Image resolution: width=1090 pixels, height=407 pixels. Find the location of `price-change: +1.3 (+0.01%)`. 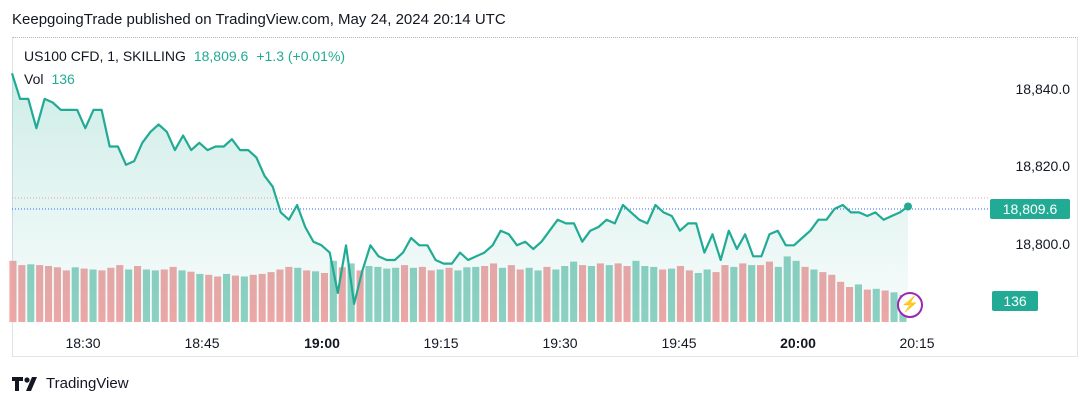

price-change: +1.3 (+0.01%) is located at coordinates (301, 56).